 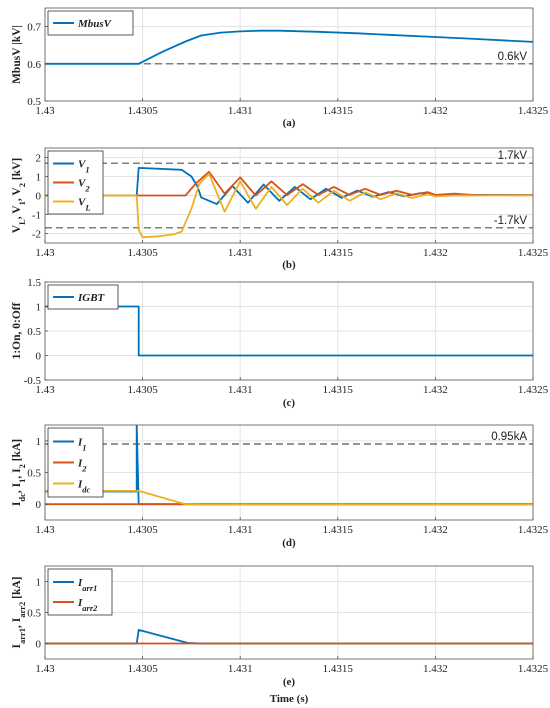 I want to click on legend-entry-i2: I2, so click(x=82, y=466).